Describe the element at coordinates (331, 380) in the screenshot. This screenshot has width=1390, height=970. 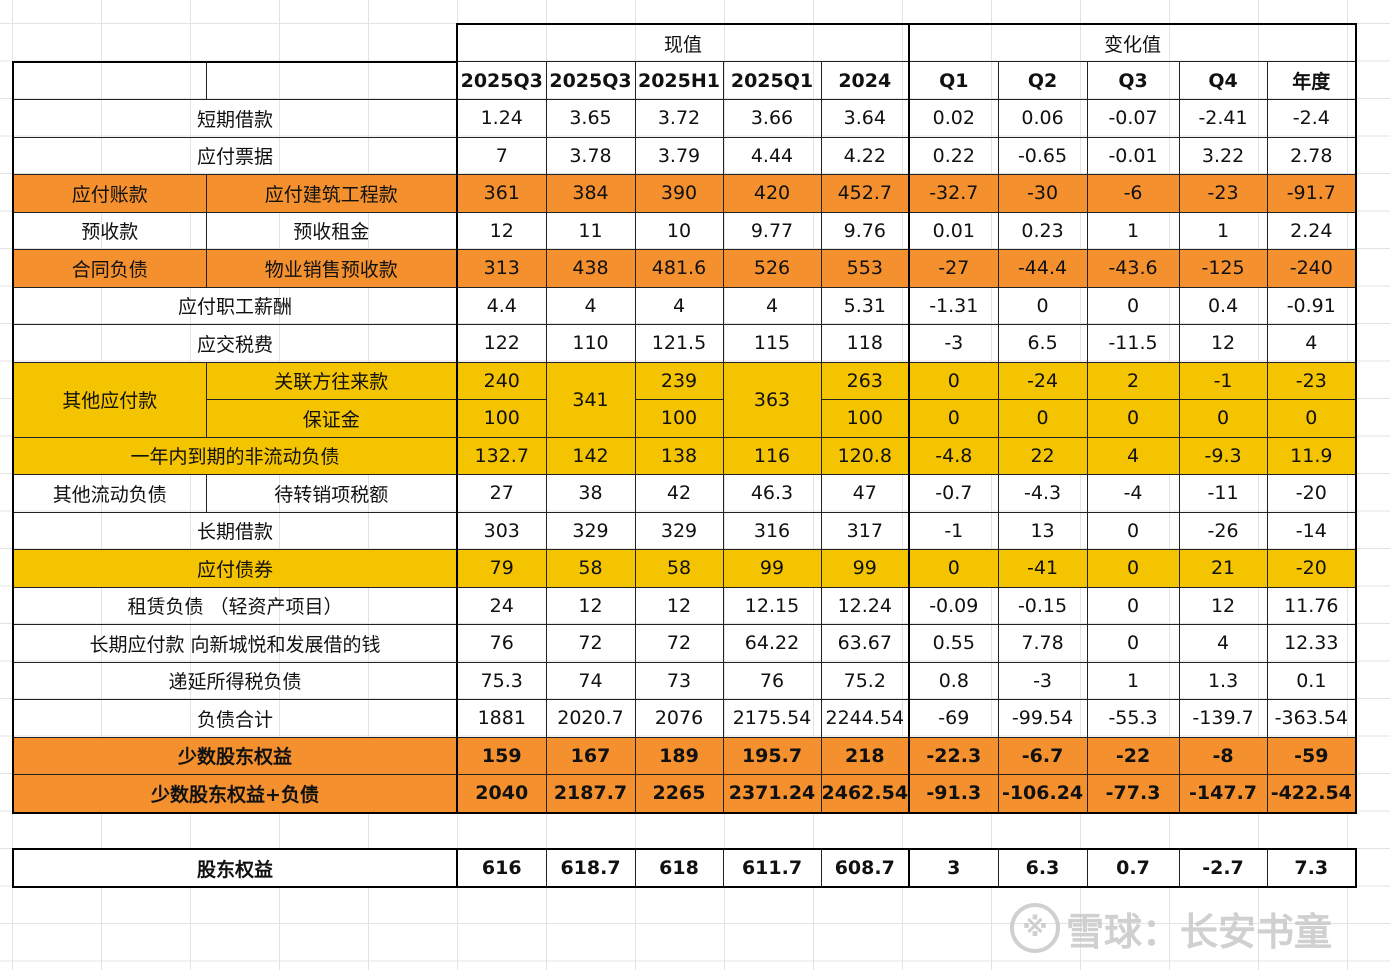
I see `row-sublabel: 关联方往来款` at that location.